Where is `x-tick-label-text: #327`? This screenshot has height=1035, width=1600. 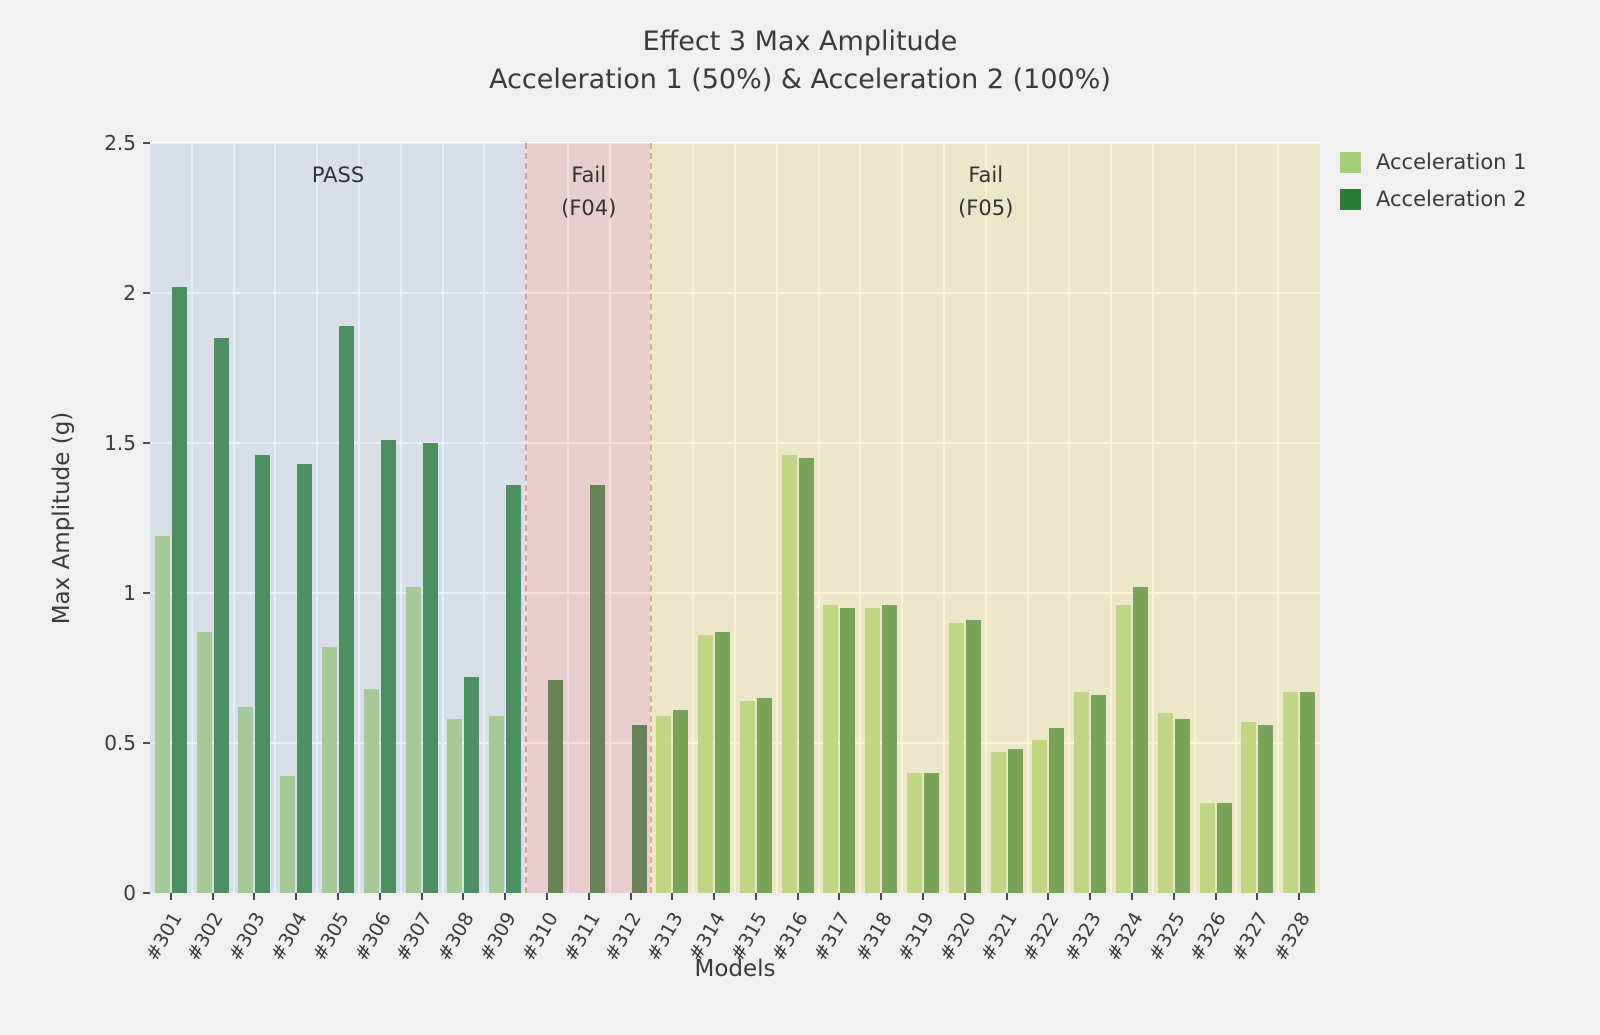 x-tick-label-text: #327 is located at coordinates (1250, 936).